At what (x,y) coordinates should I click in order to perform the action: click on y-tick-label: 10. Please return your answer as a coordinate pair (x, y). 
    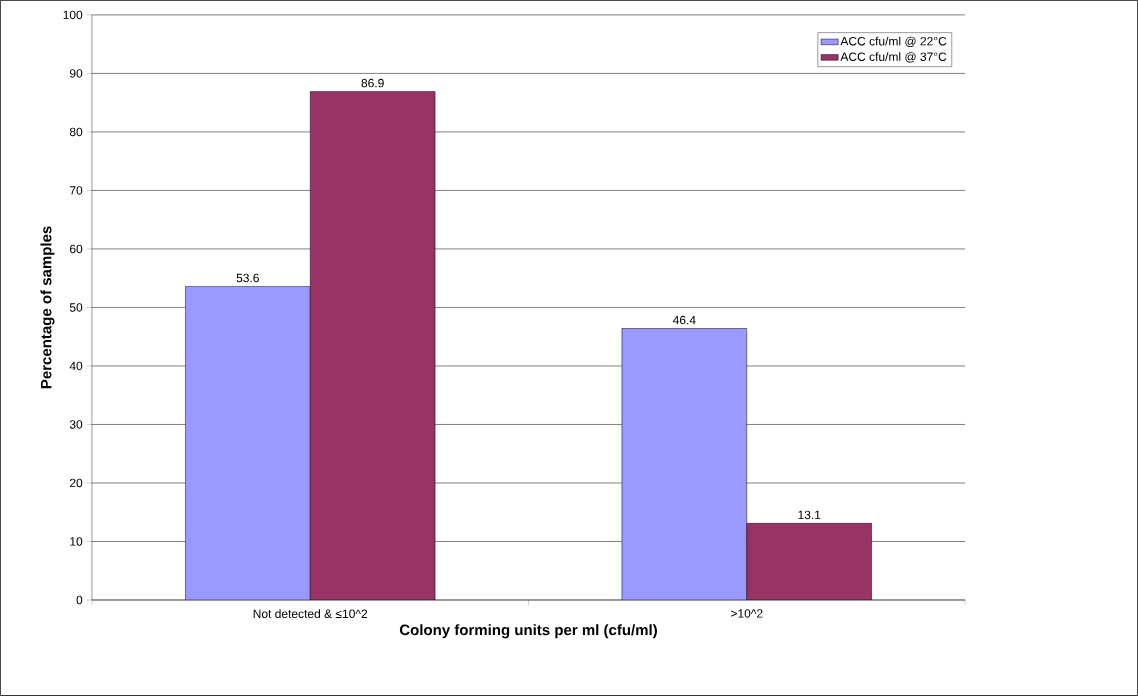
    Looking at the image, I should click on (76, 541).